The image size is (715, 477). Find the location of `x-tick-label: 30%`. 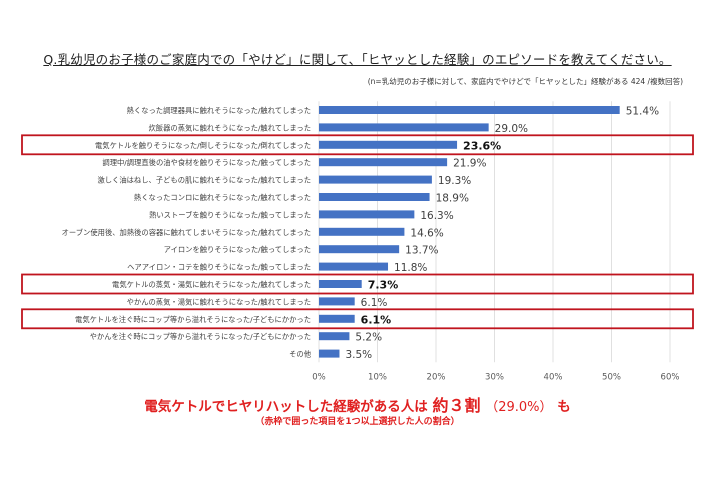

x-tick-label: 30% is located at coordinates (494, 376).